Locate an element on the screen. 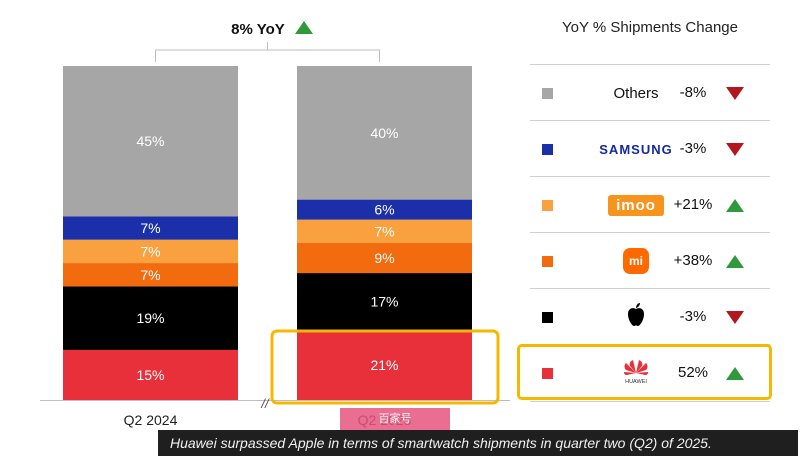 This screenshot has width=800, height=462. legend-change-value: +38% is located at coordinates (693, 260).